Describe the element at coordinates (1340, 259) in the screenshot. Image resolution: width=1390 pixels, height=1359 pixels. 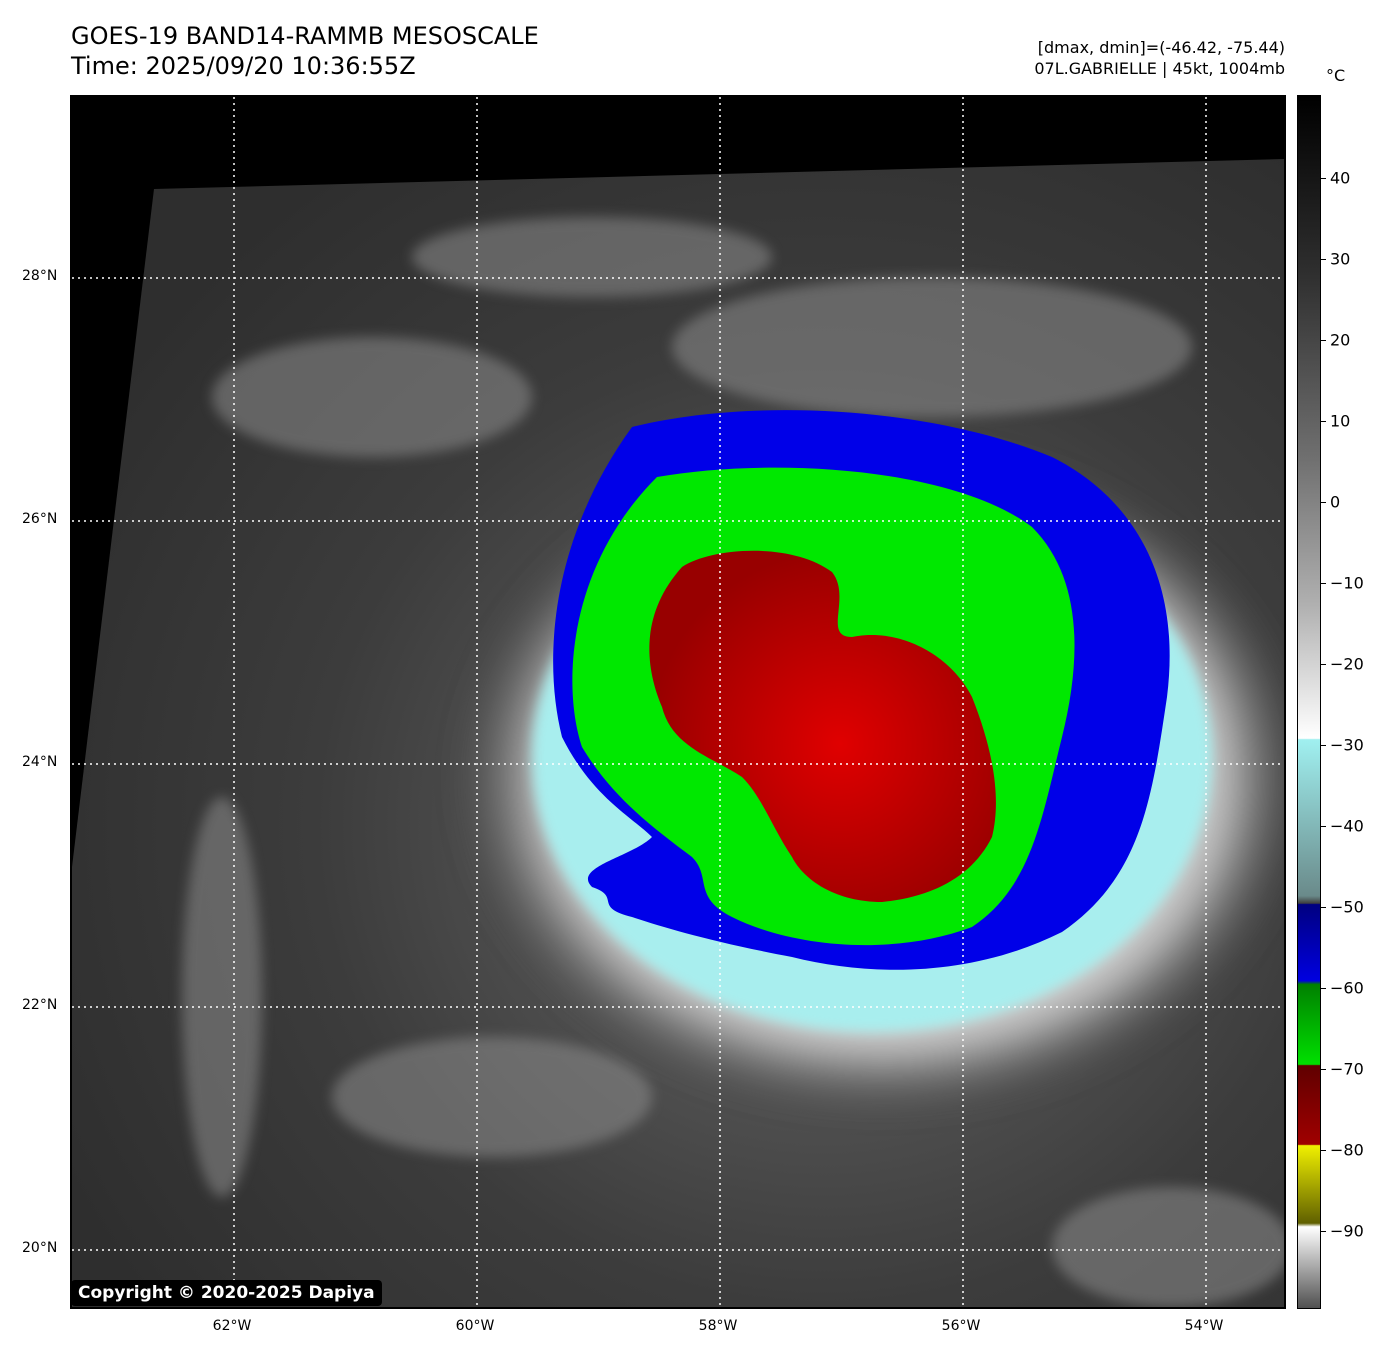
I see `colorbar-tick-label: 30` at that location.